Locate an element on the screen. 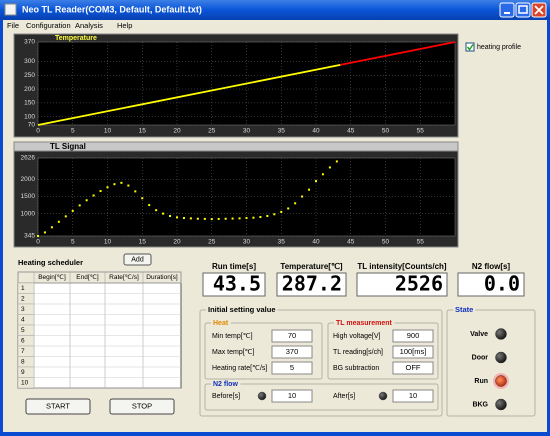  menu-item: File is located at coordinates (13, 25).